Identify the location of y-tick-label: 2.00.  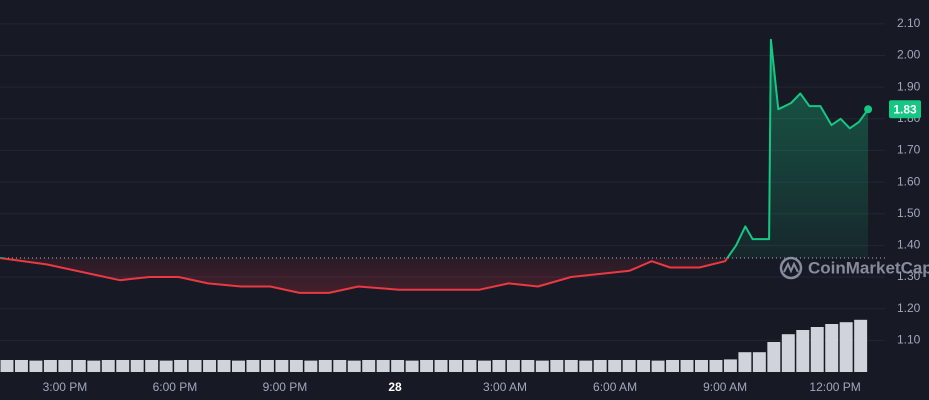
(909, 55).